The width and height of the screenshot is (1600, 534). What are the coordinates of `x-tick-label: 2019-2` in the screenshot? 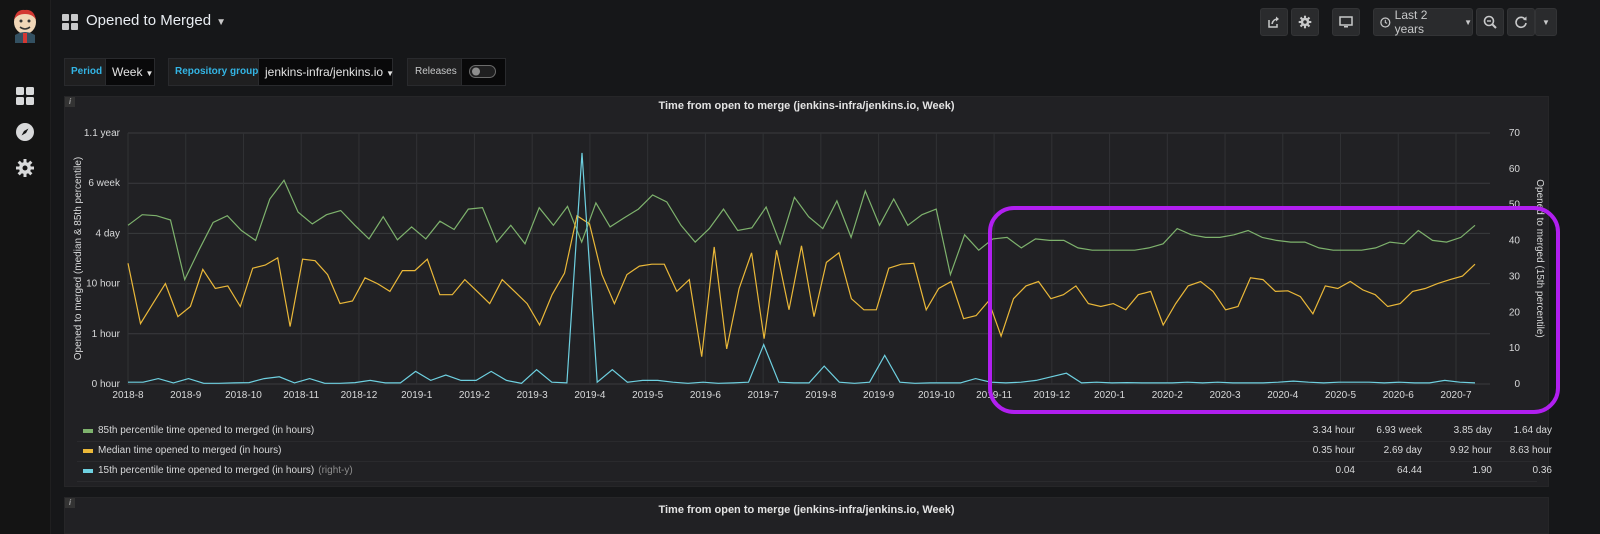 It's located at (475, 395).